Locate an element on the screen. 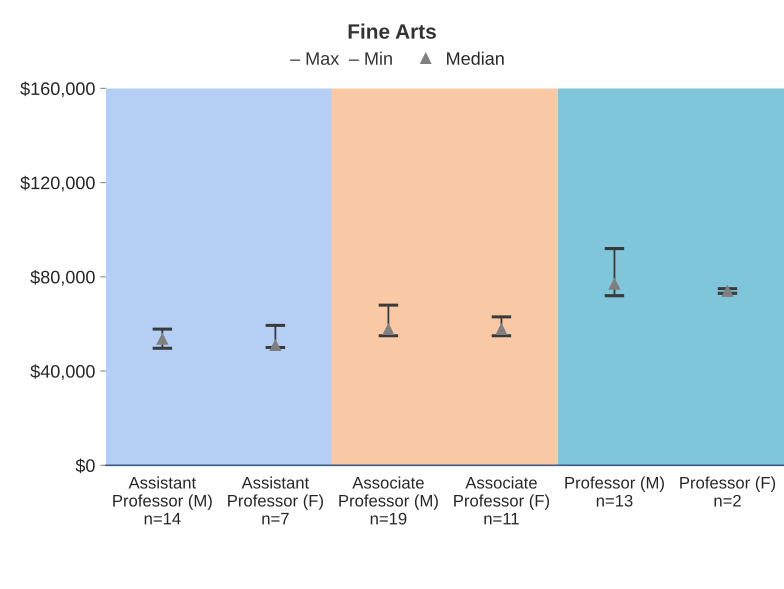 This screenshot has height=589, width=784. x-tick-label: Assistant Professor (M) n=14 is located at coordinates (162, 500).